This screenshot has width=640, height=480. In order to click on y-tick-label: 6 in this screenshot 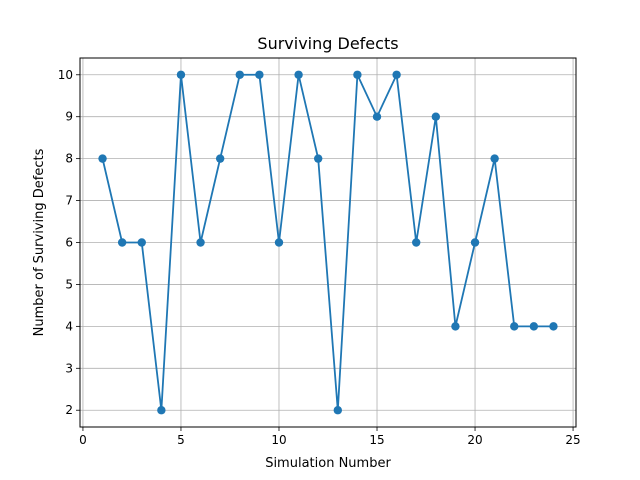, I will do `click(69, 243)`.